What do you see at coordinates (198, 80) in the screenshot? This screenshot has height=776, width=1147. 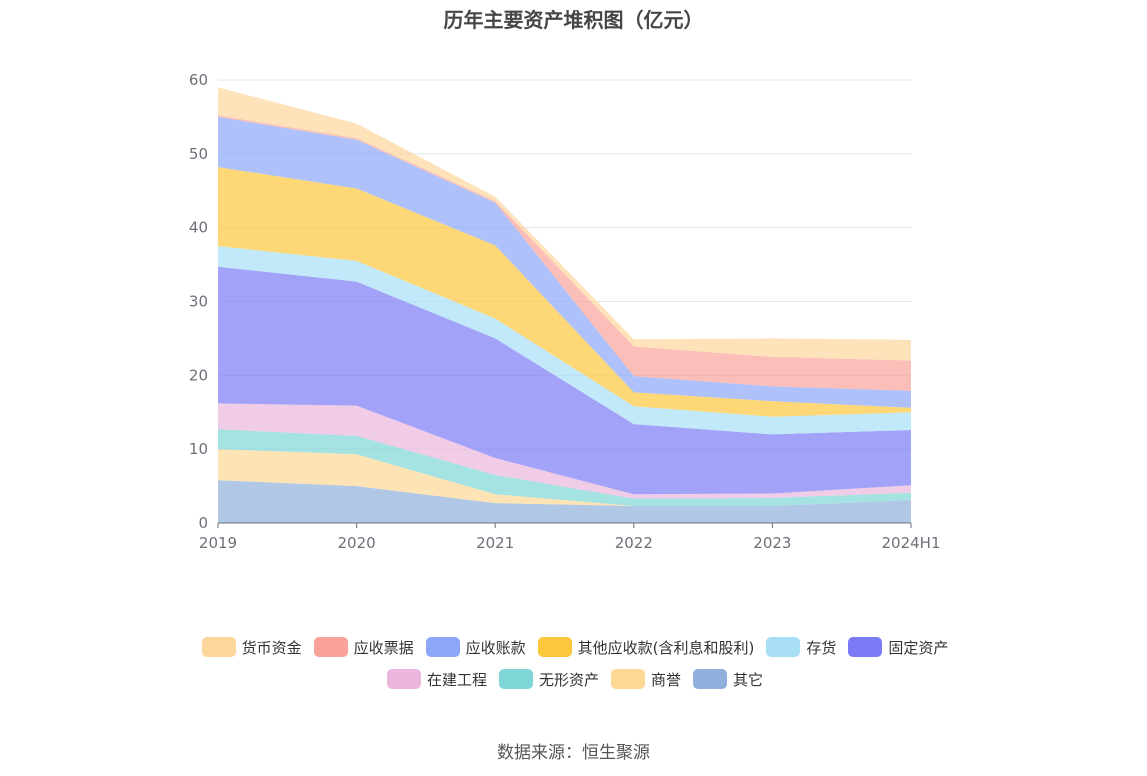 I see `y-tick-label: 60` at bounding box center [198, 80].